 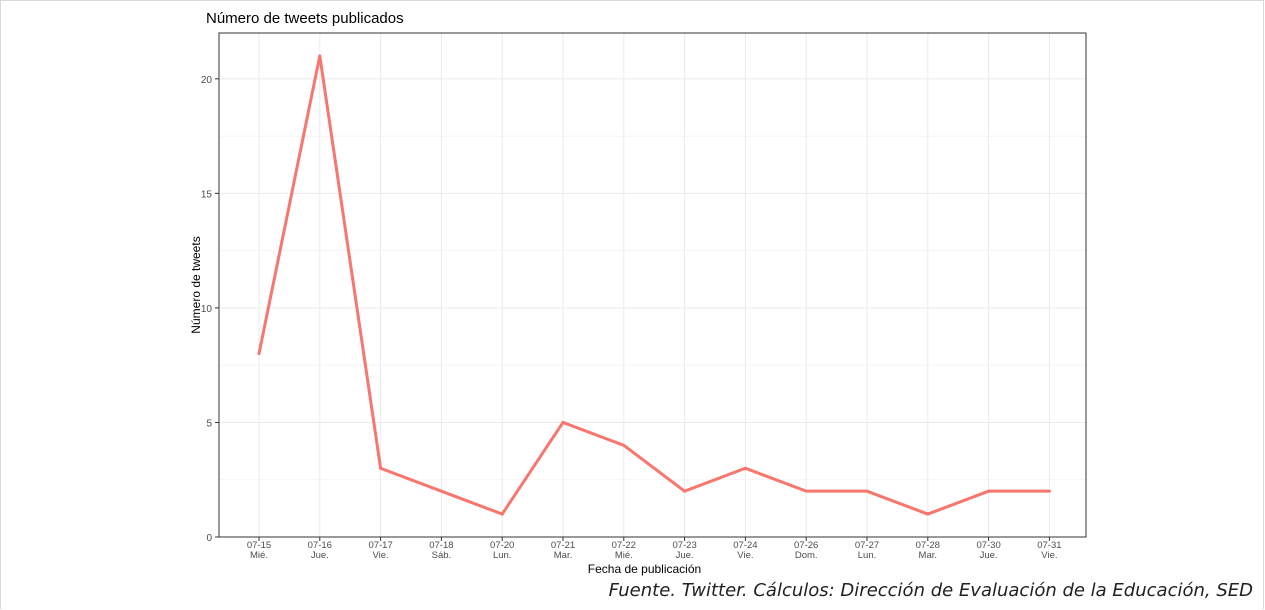 I want to click on x-tick-label: 07-27, so click(x=867, y=545).